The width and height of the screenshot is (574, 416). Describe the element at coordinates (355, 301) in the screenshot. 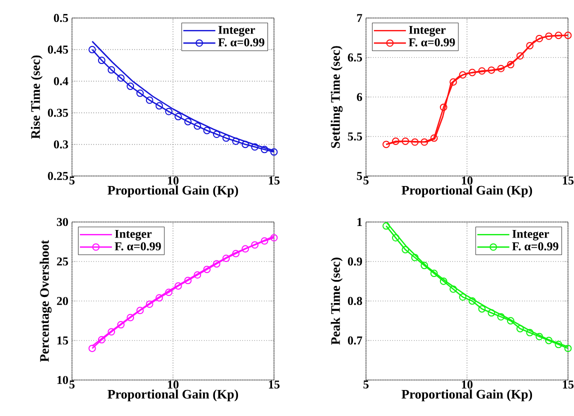

I see `y-tick-label: 0.8` at that location.